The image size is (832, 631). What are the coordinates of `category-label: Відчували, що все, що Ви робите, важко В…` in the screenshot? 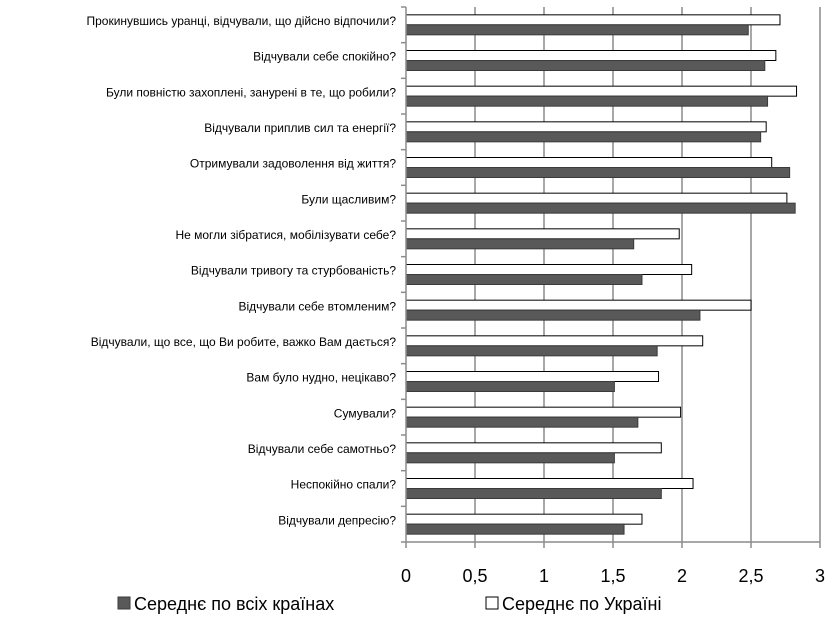 It's located at (244, 342).